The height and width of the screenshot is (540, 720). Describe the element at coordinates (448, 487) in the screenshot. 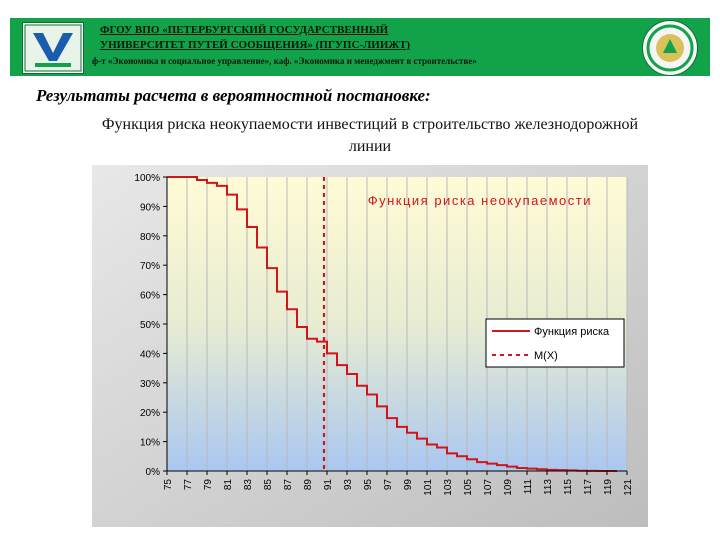

I see `x-tick-label: 103` at that location.